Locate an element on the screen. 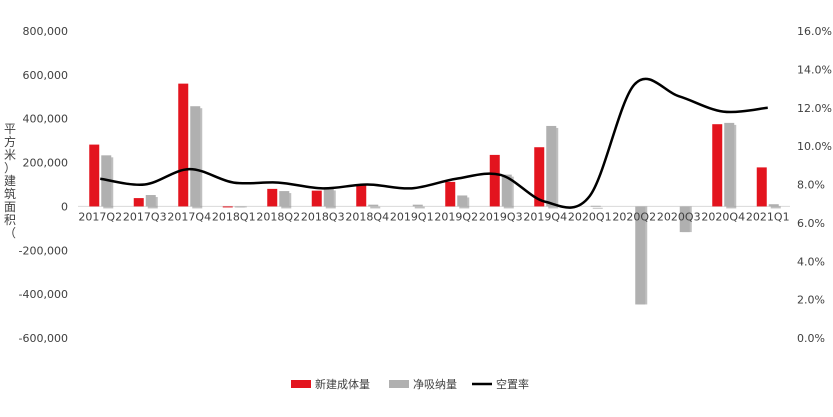 This screenshot has width=833, height=417. y-axis-label-char: 积 is located at coordinates (10, 220).